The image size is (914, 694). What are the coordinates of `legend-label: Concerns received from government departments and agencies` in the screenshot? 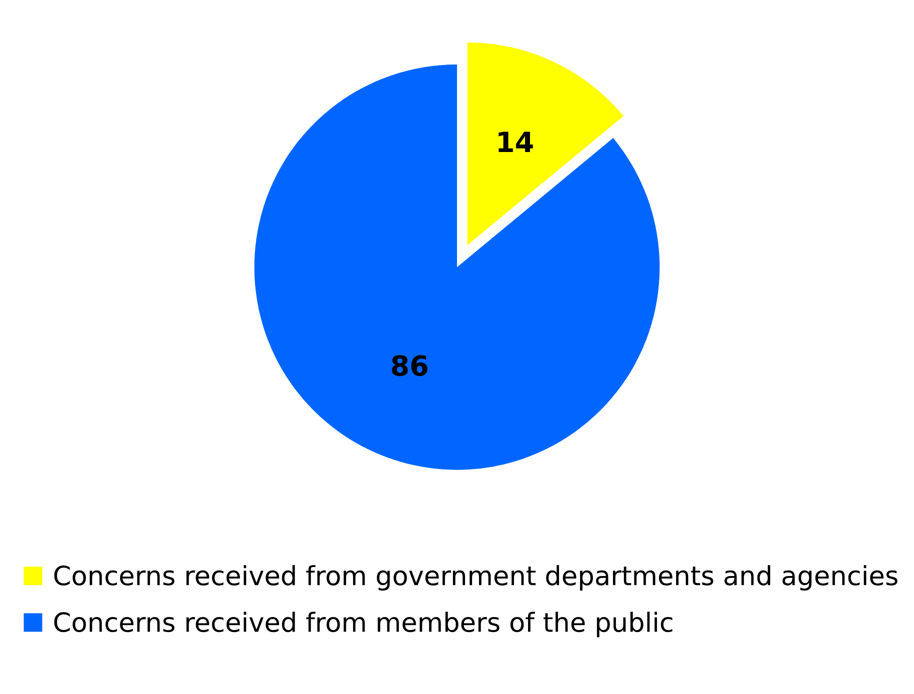 It's located at (476, 578).